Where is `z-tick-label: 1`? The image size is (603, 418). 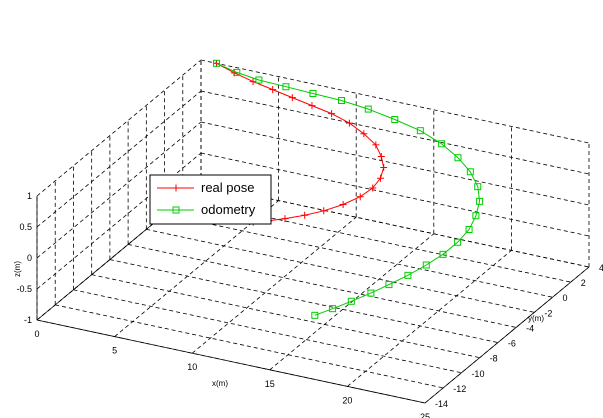 z-tick-label: 1 is located at coordinates (29, 196).